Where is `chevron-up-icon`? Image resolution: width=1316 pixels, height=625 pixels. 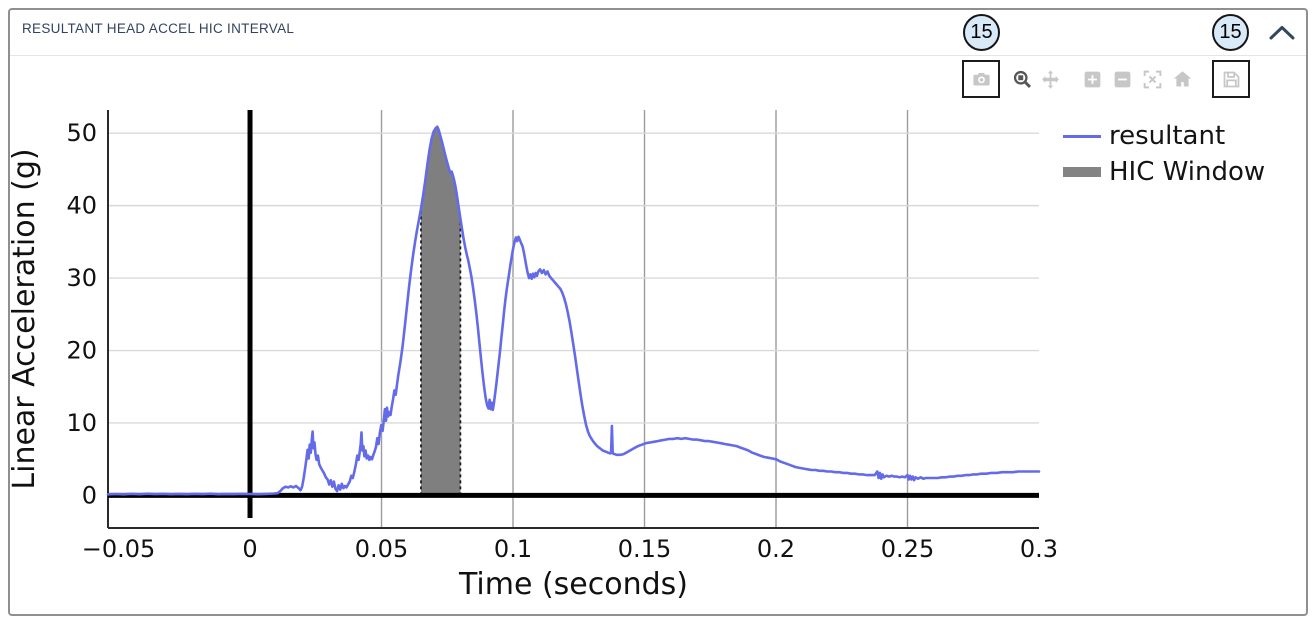 chevron-up-icon is located at coordinates (1282, 33).